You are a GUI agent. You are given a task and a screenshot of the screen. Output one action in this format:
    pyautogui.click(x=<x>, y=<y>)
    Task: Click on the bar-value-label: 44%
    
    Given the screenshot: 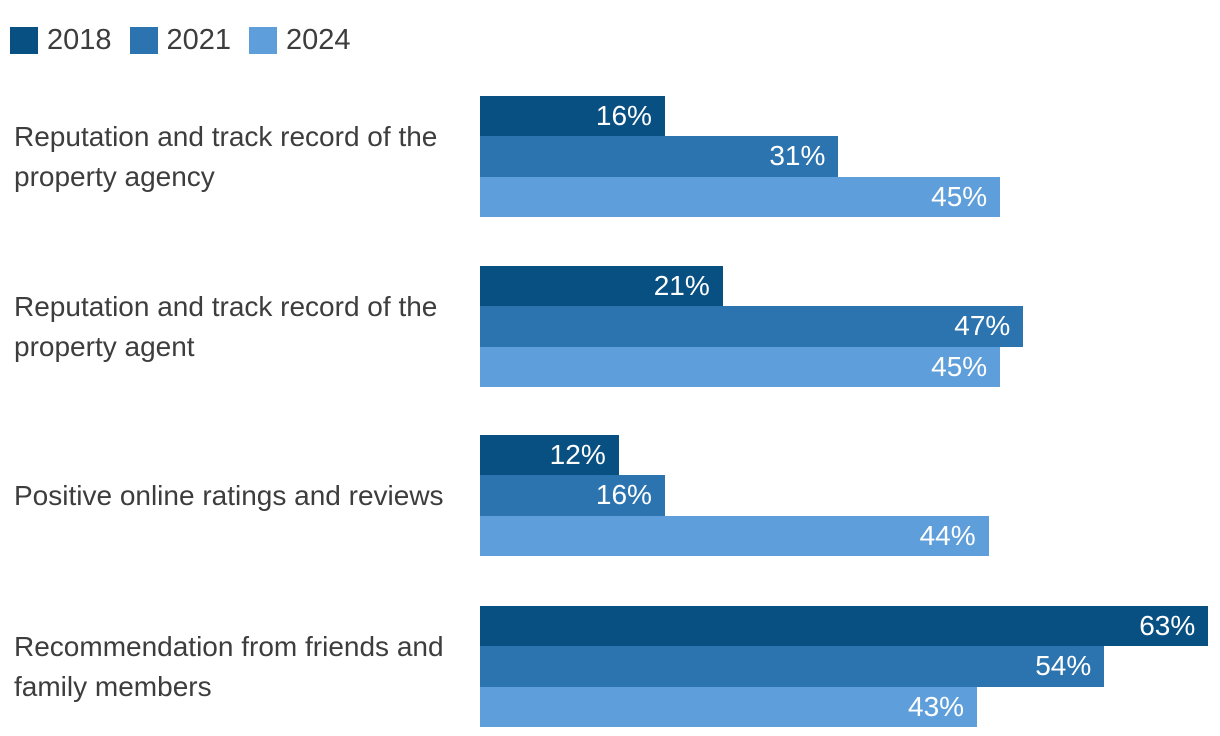 What is the action you would take?
    pyautogui.click(x=947, y=535)
    